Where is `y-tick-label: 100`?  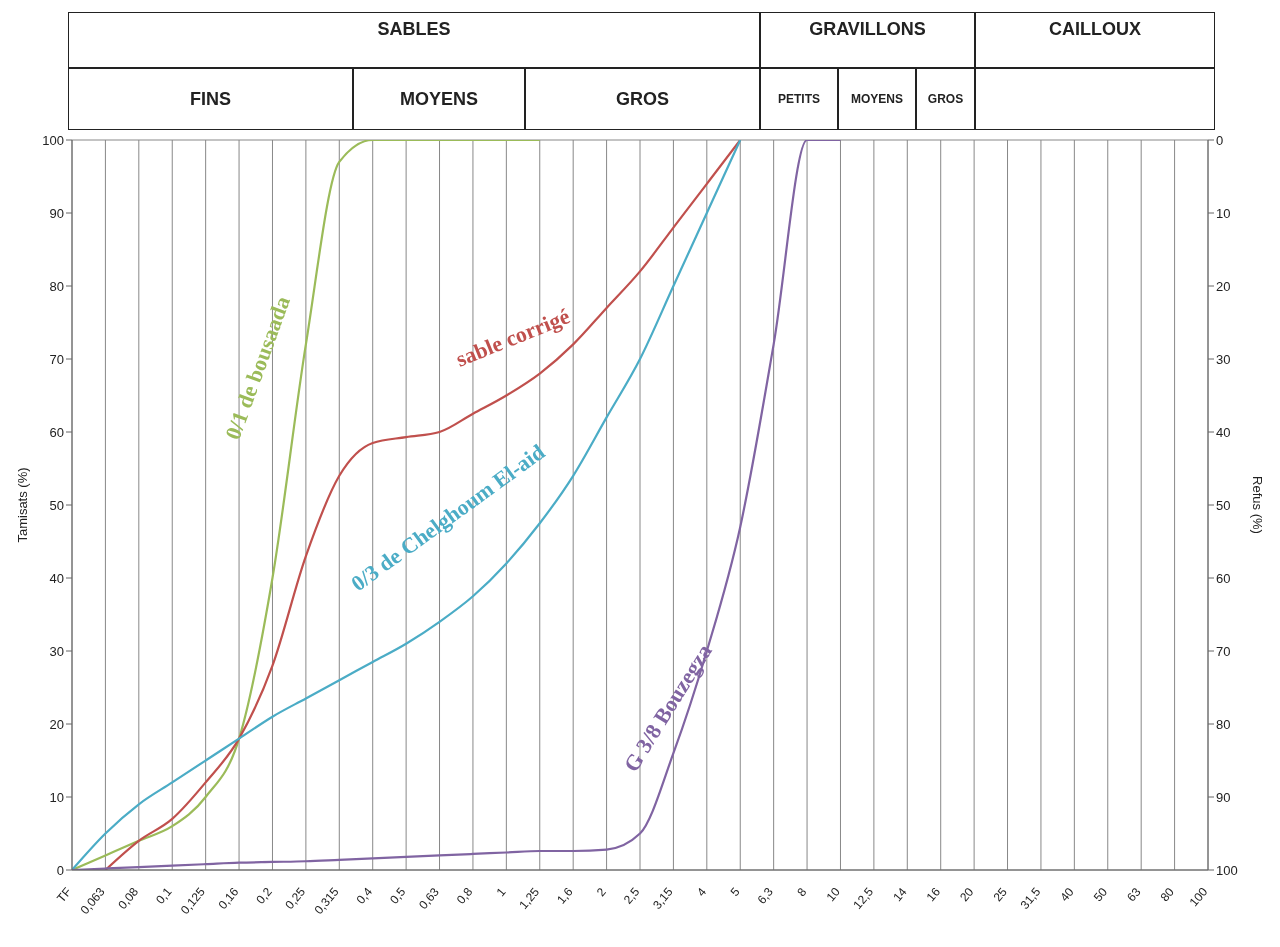
y-tick-label: 100 is located at coordinates (53, 140).